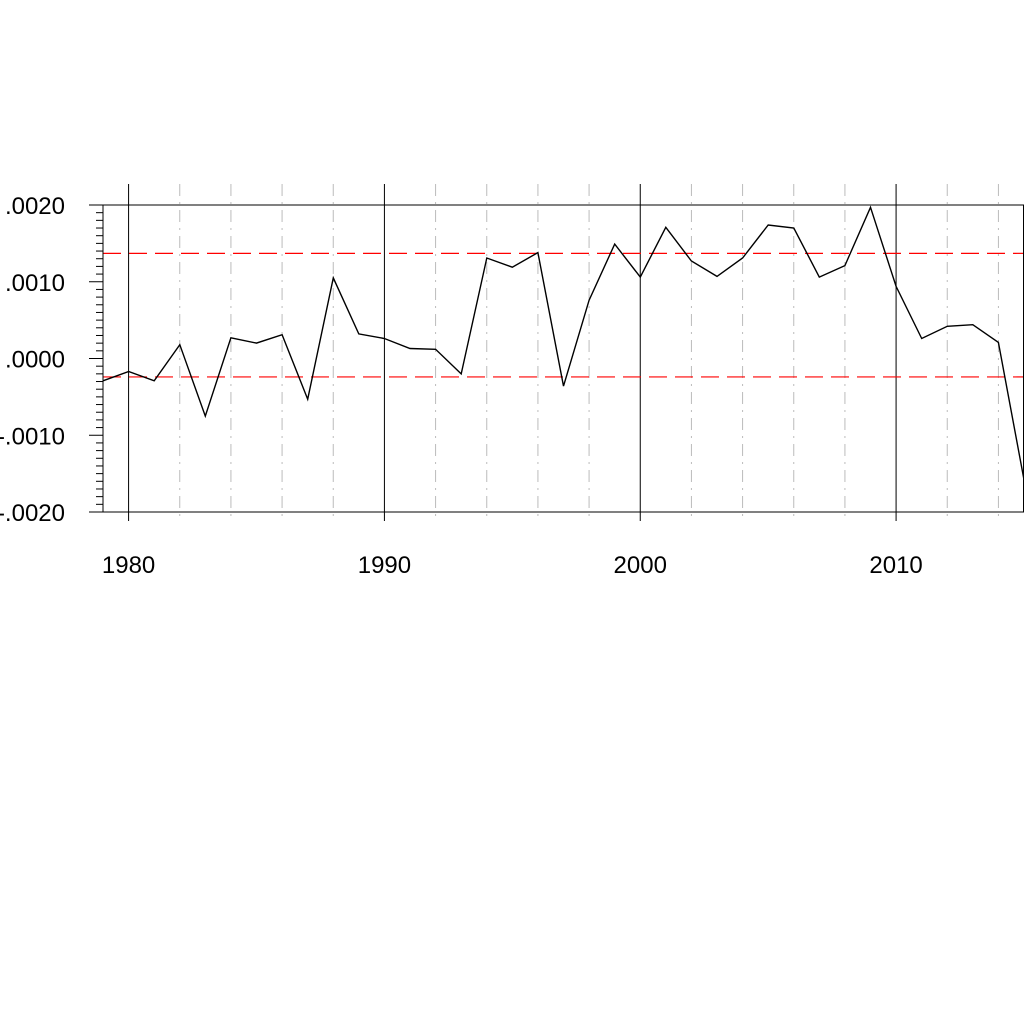 Image resolution: width=1024 pixels, height=1024 pixels. Describe the element at coordinates (32, 513) in the screenshot. I see `y-tick-label: -.0020` at that location.